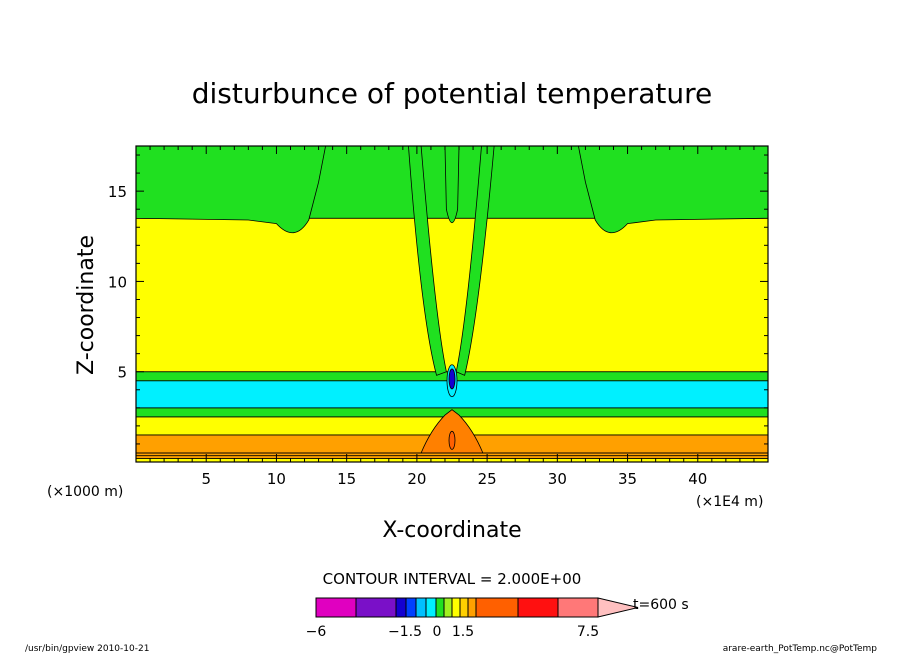 The image size is (904, 654). I want to click on time-label: t=600 s, so click(661, 605).